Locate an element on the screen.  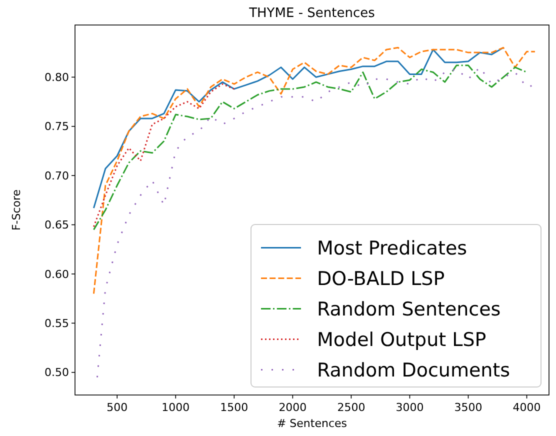
x-tick-label: 500 is located at coordinates (117, 407).